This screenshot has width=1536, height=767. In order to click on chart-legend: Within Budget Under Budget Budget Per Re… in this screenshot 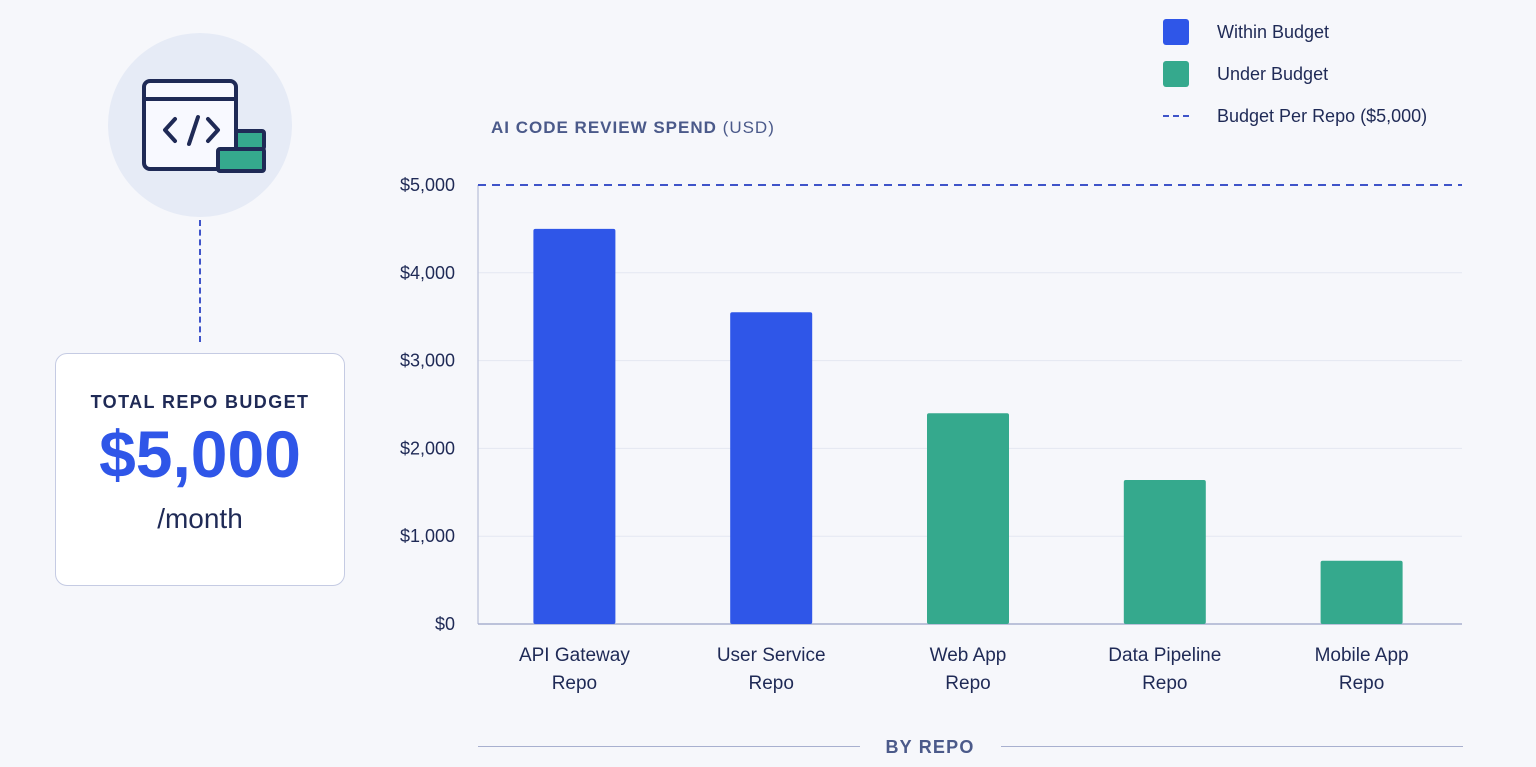, I will do `click(1295, 81)`.